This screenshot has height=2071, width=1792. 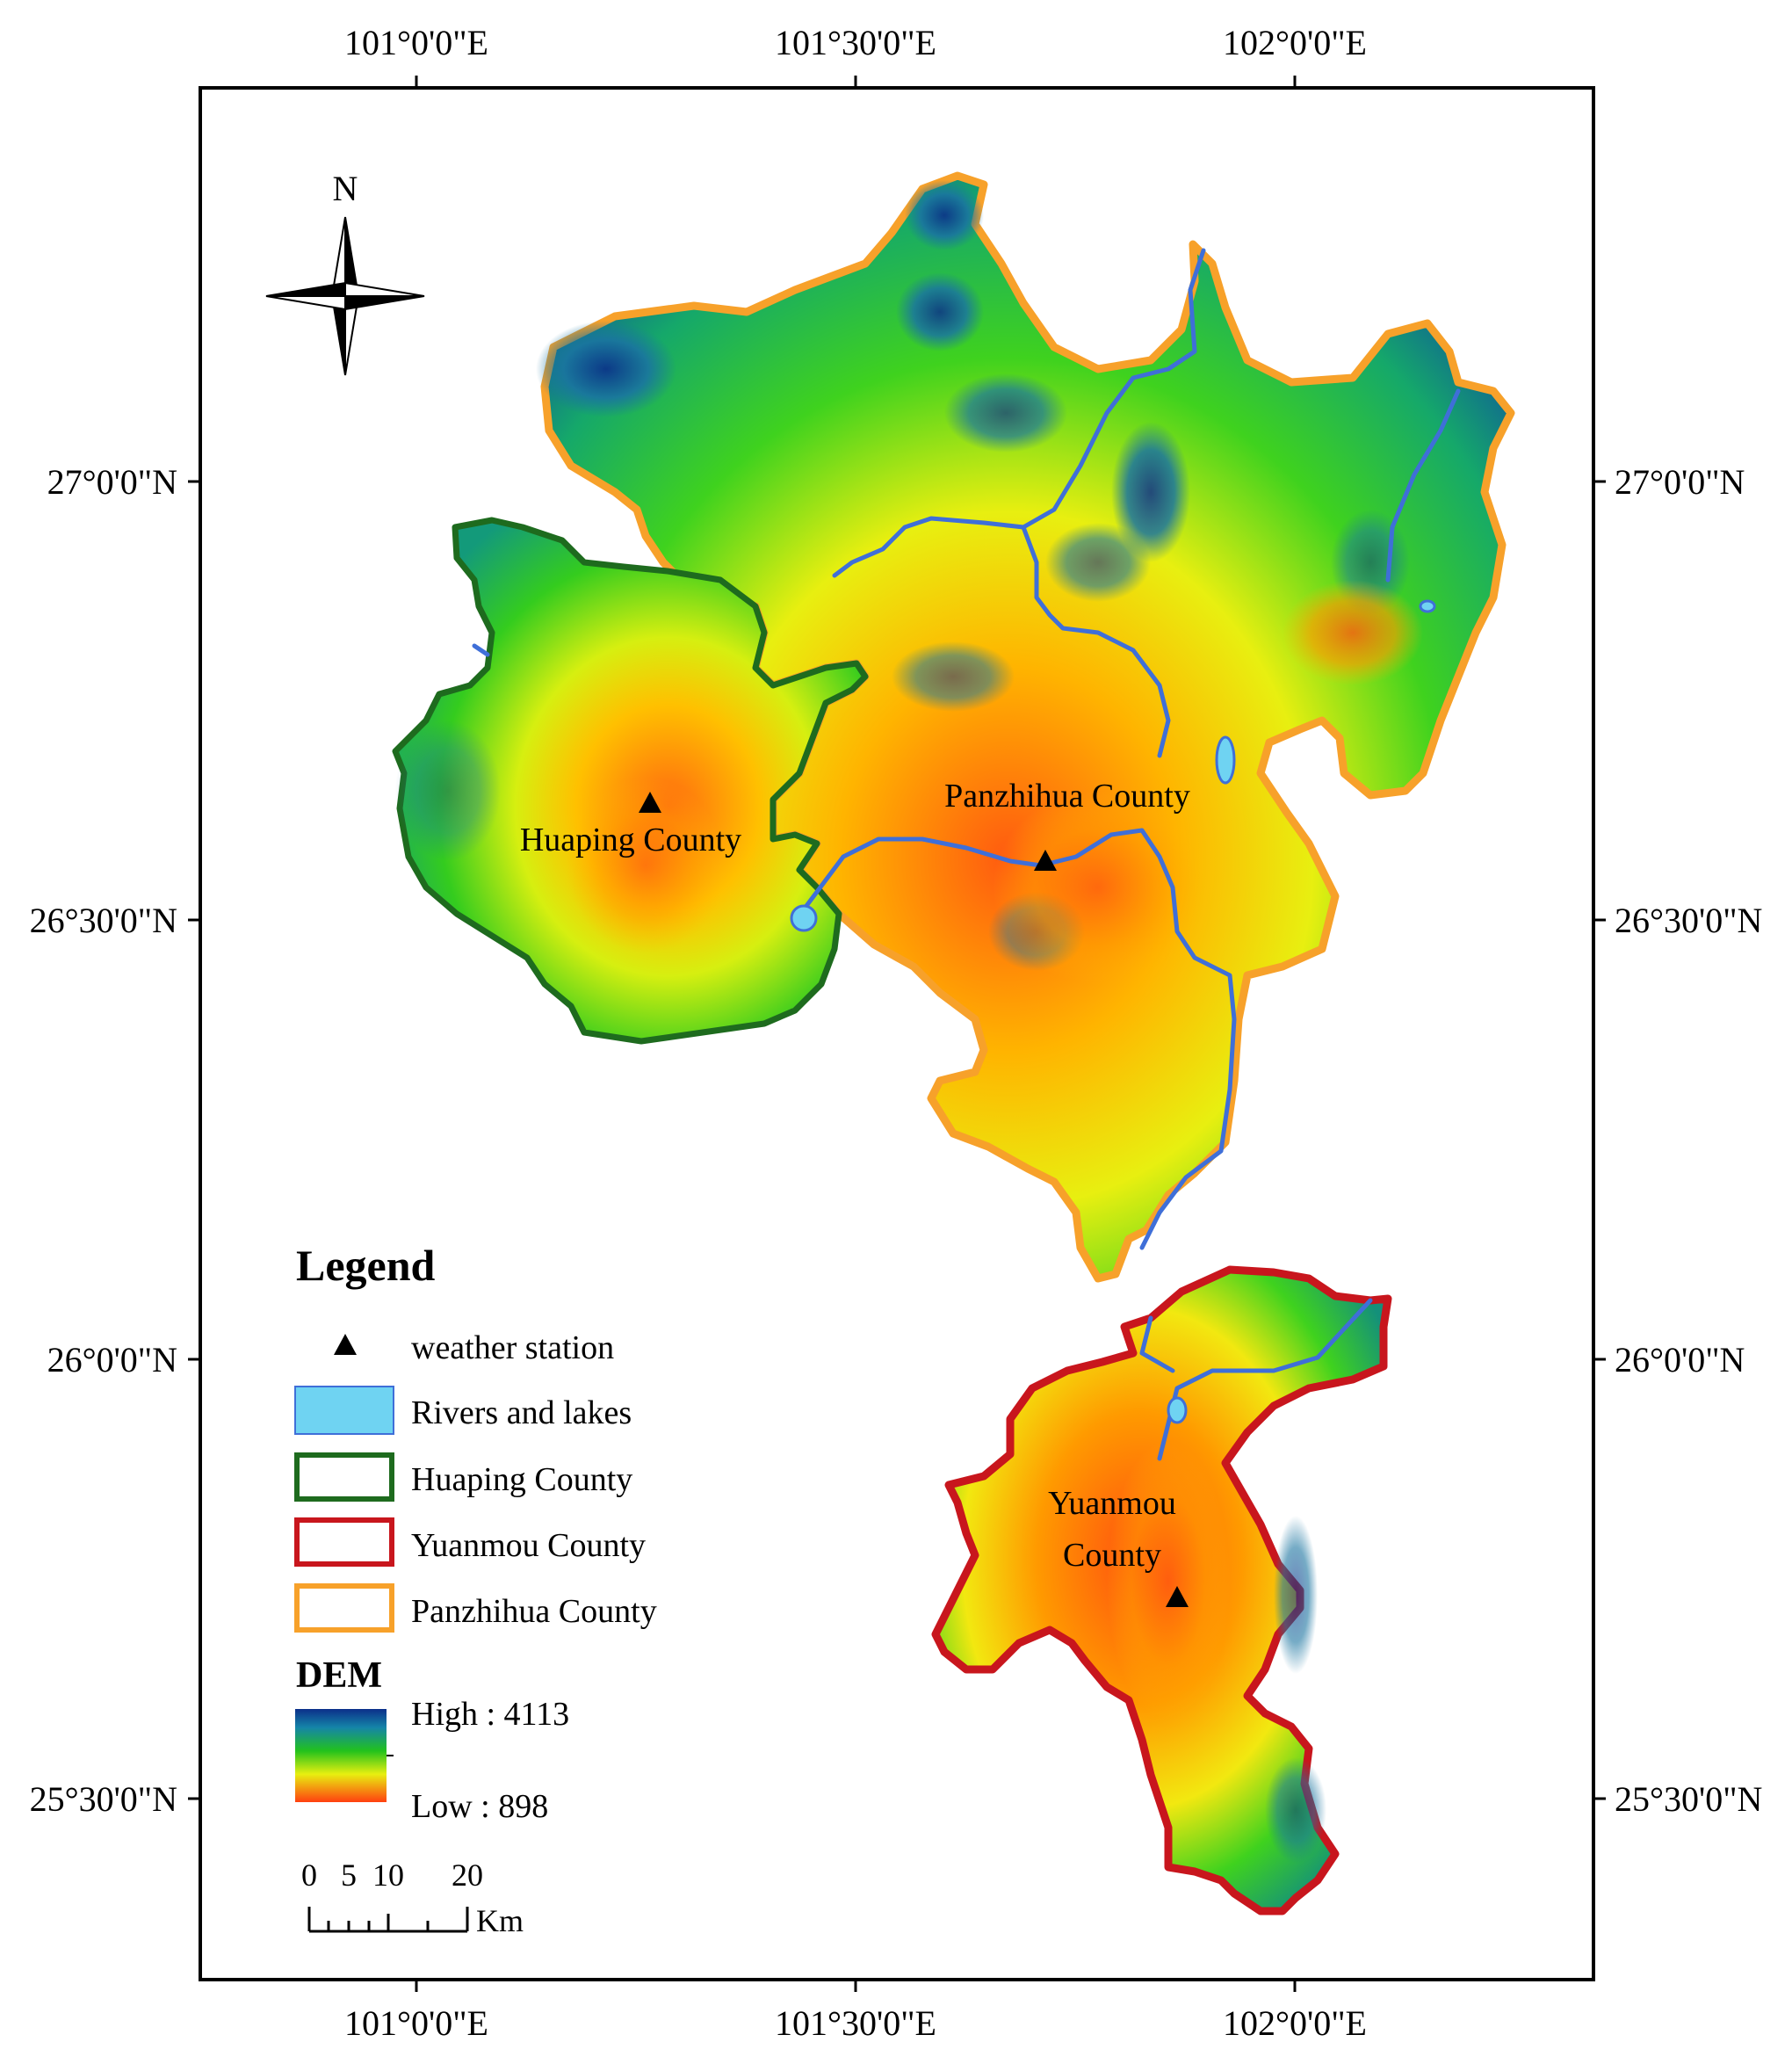 I want to click on lat-tick-right-4: 25°30'0"N, so click(x=1689, y=1799).